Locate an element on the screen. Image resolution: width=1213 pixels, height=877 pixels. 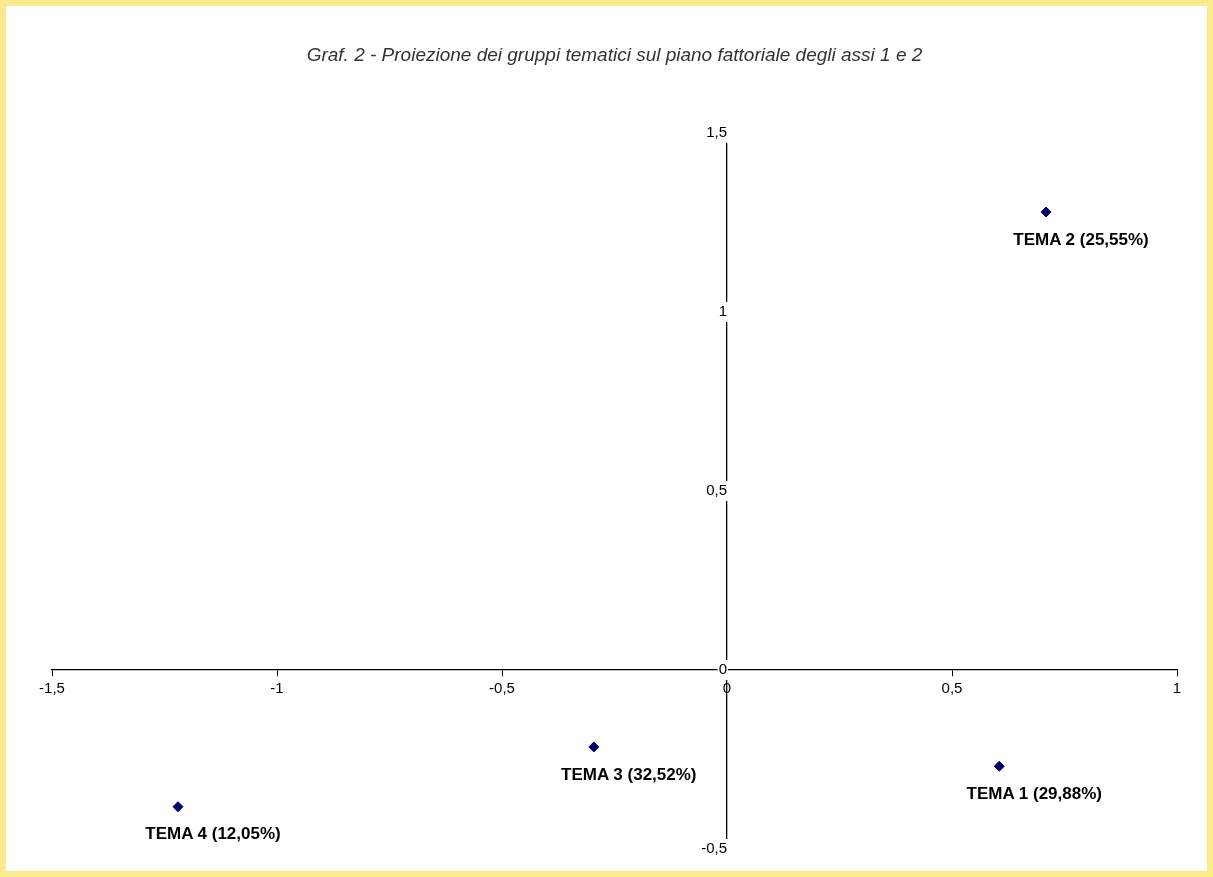
y-tick-label: 0,5 is located at coordinates (716, 490).